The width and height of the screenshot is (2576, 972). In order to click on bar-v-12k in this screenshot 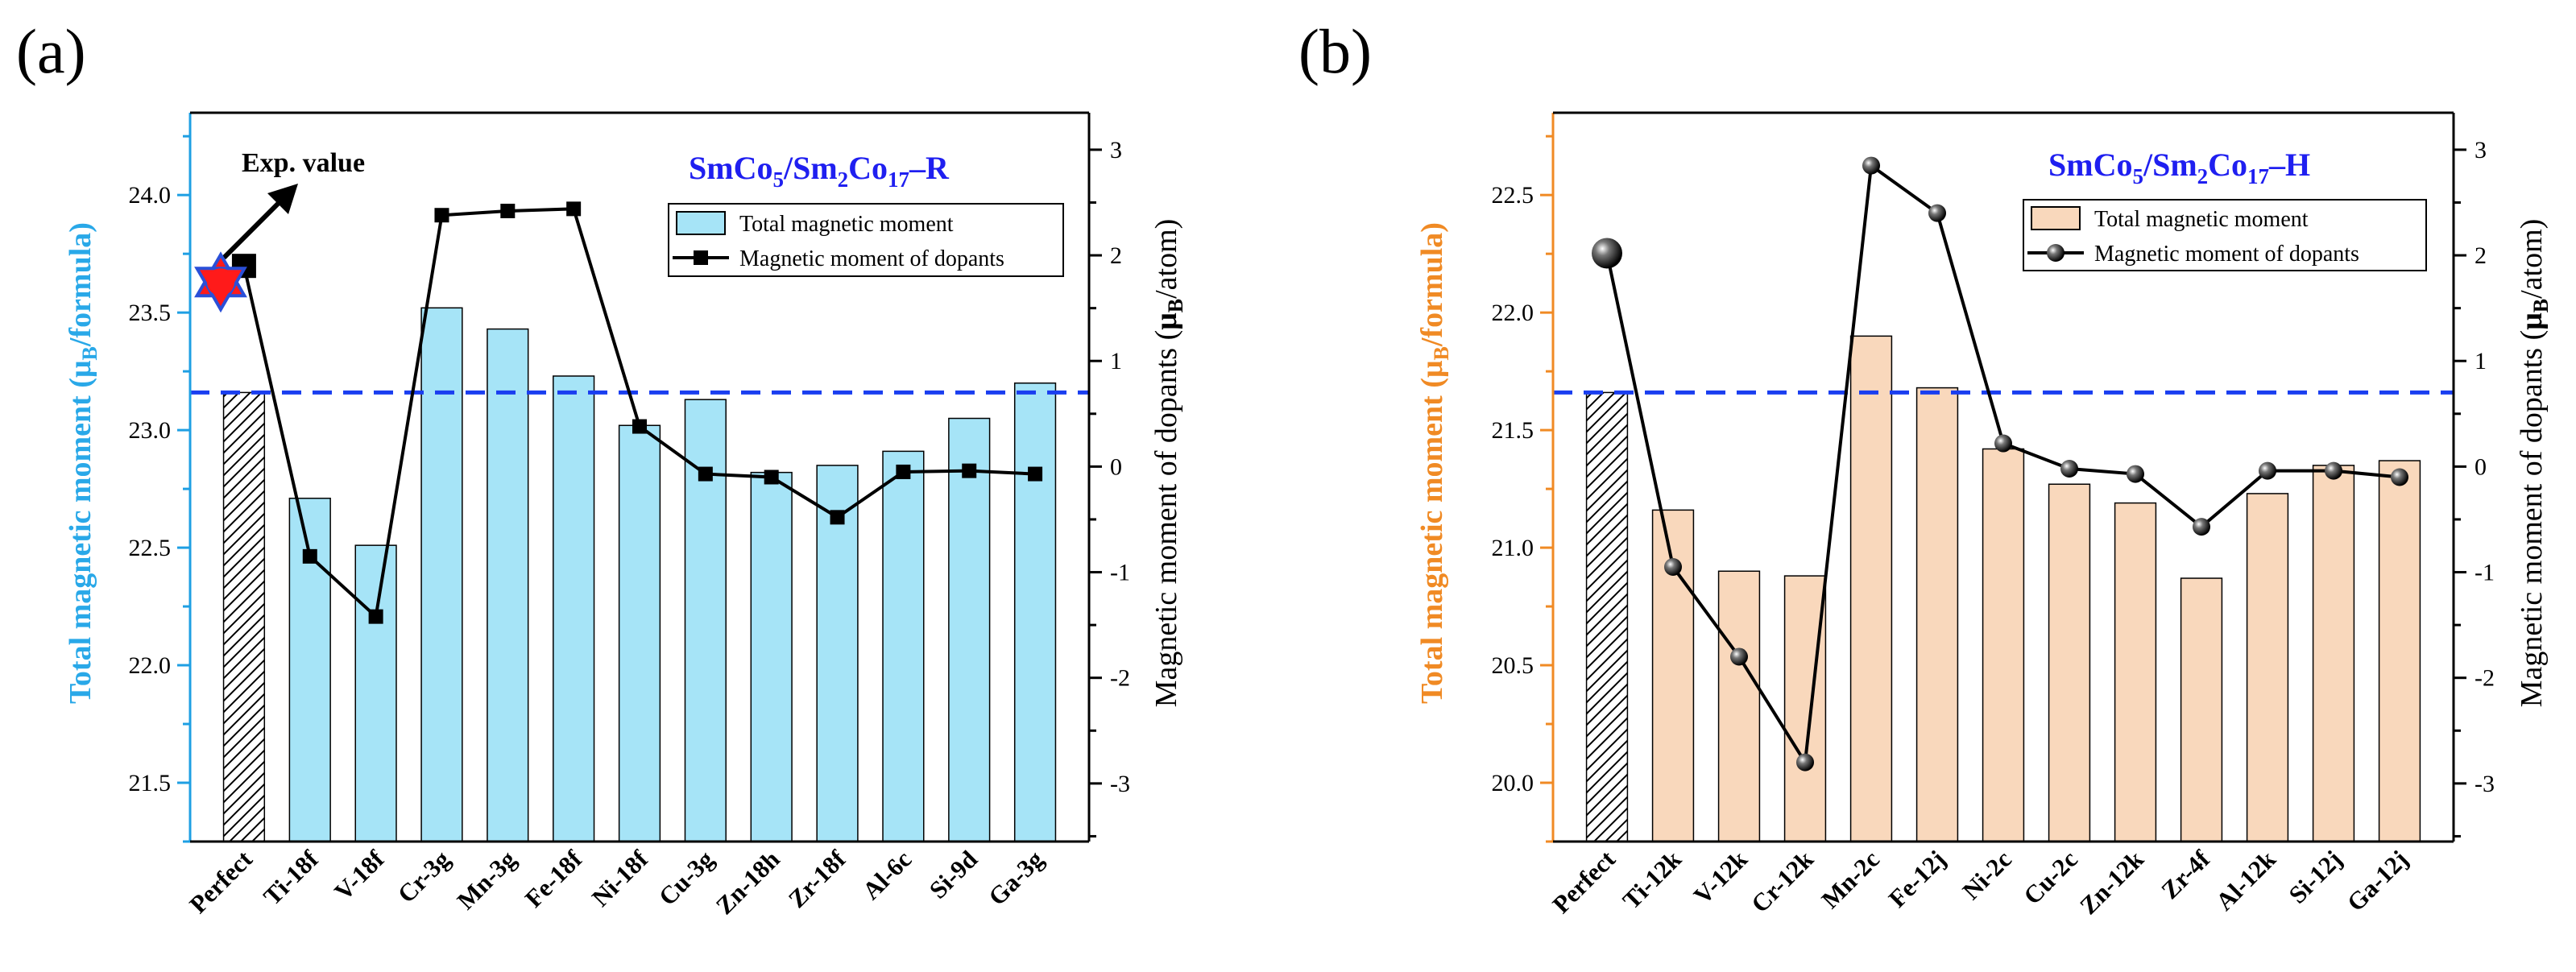, I will do `click(1739, 706)`.